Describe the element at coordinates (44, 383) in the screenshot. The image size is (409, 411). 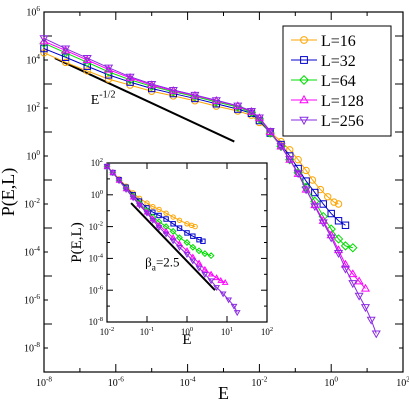
I see `main-x-tick-label: 10⁻⁸` at that location.